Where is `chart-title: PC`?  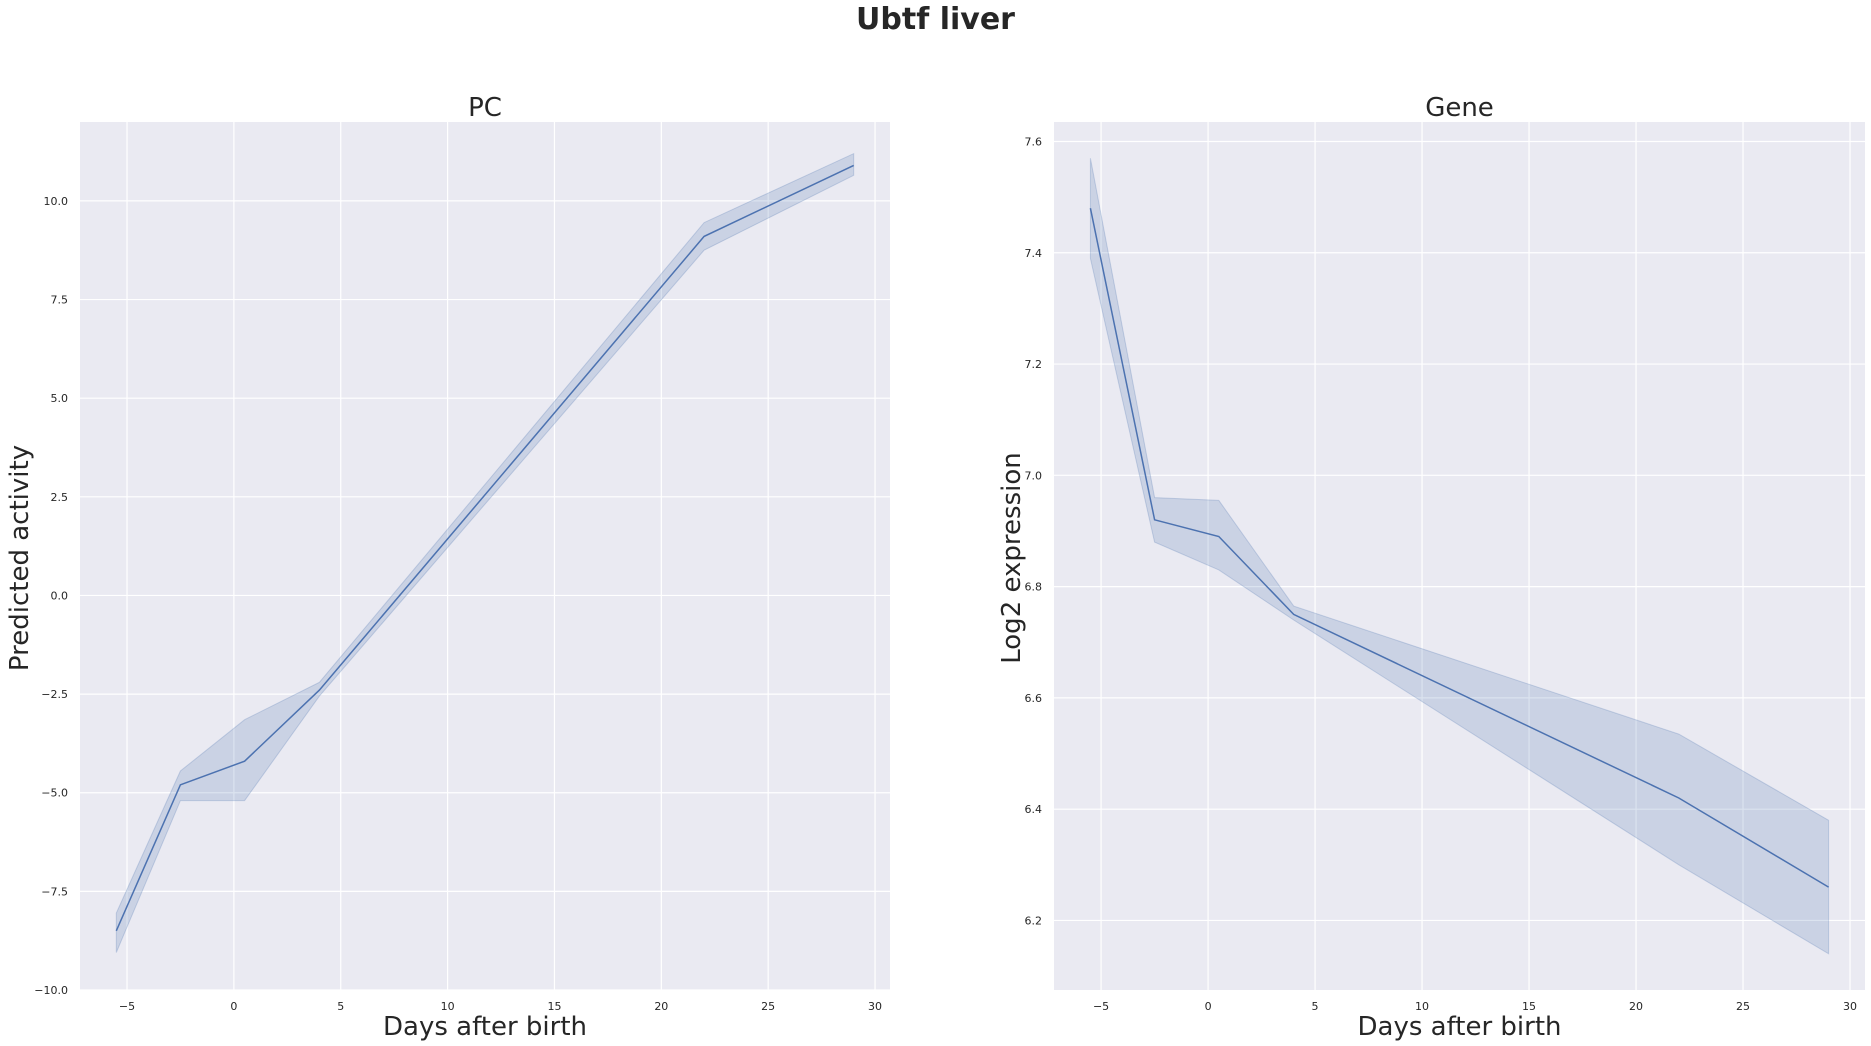
chart-title: PC is located at coordinates (485, 108).